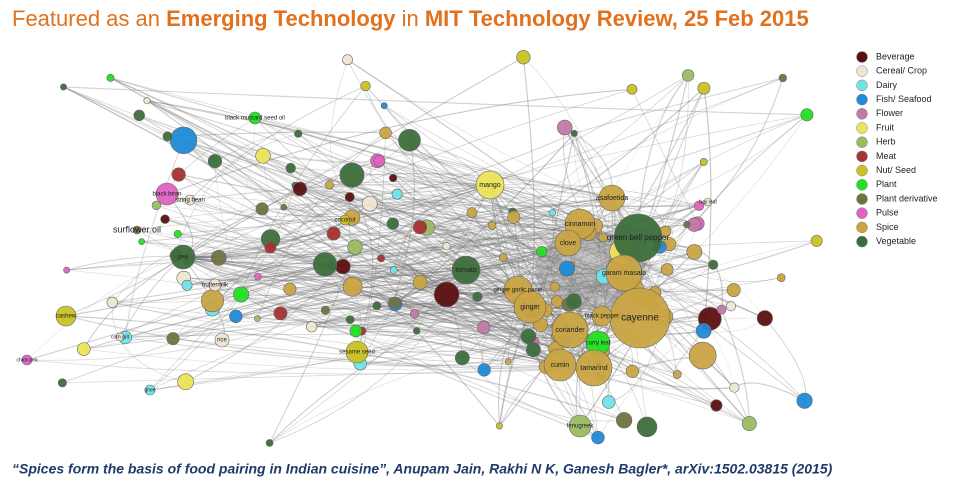 The image size is (965, 488). Describe the element at coordinates (896, 170) in the screenshot. I see `legend-label: Nut/ Seed` at that location.